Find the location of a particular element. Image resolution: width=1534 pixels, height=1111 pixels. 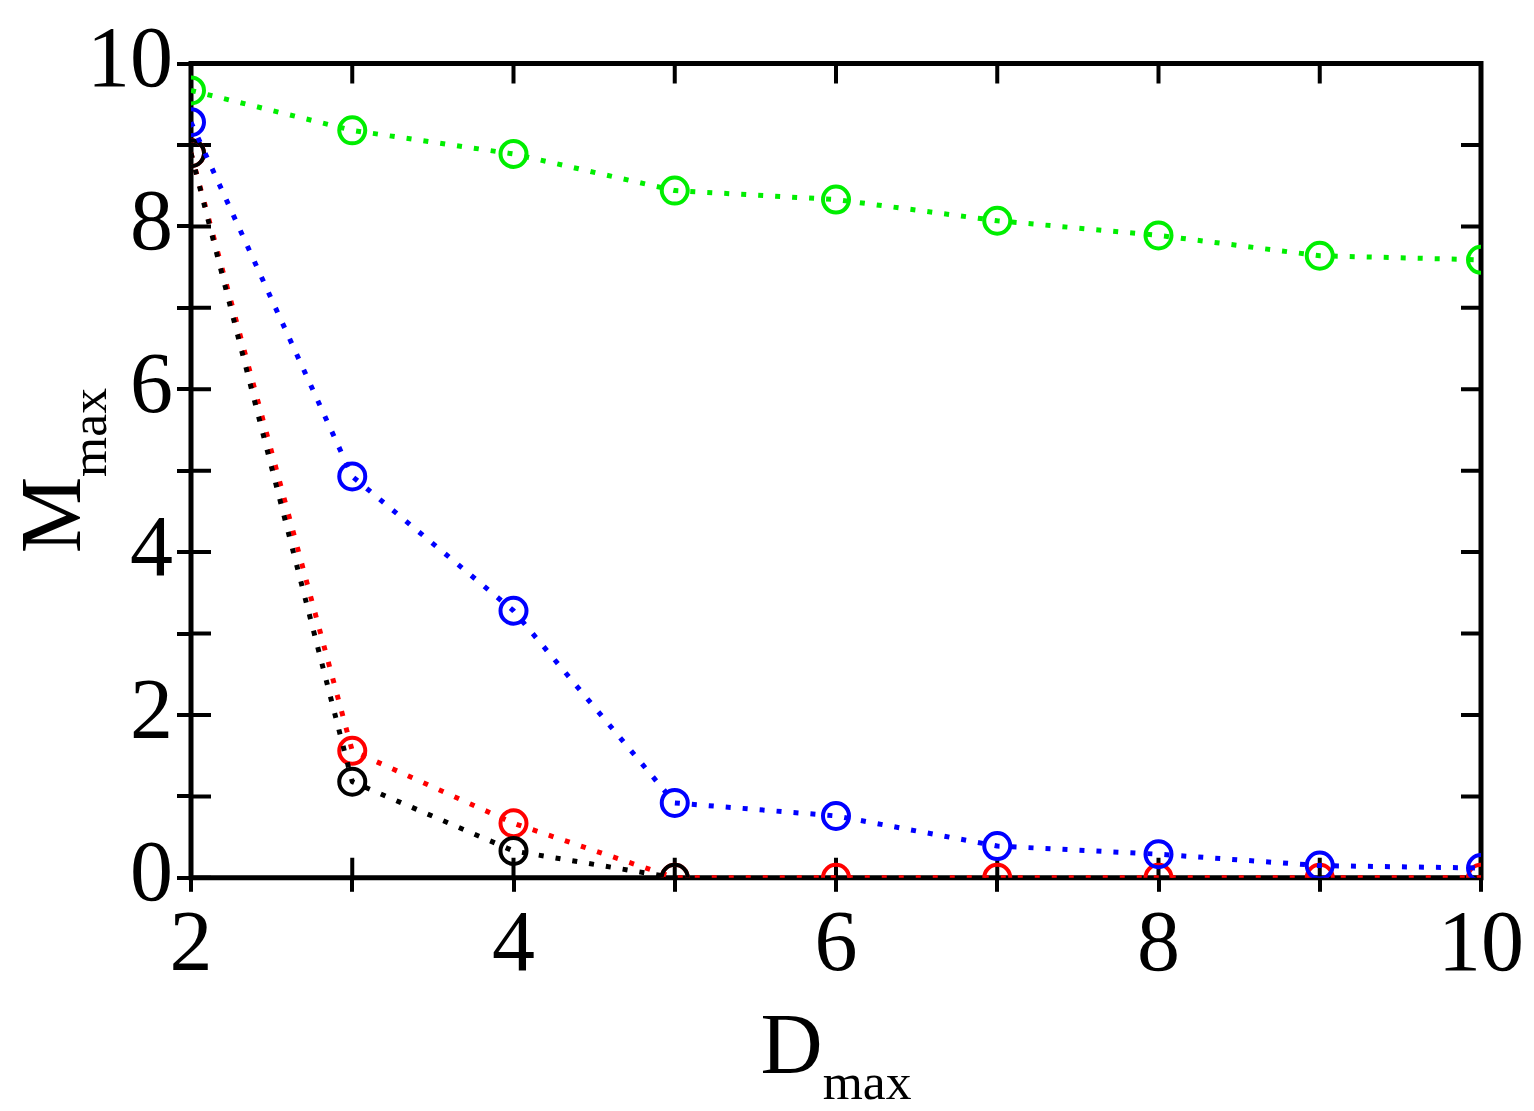

y-tick-label: 8 is located at coordinates (151, 220).